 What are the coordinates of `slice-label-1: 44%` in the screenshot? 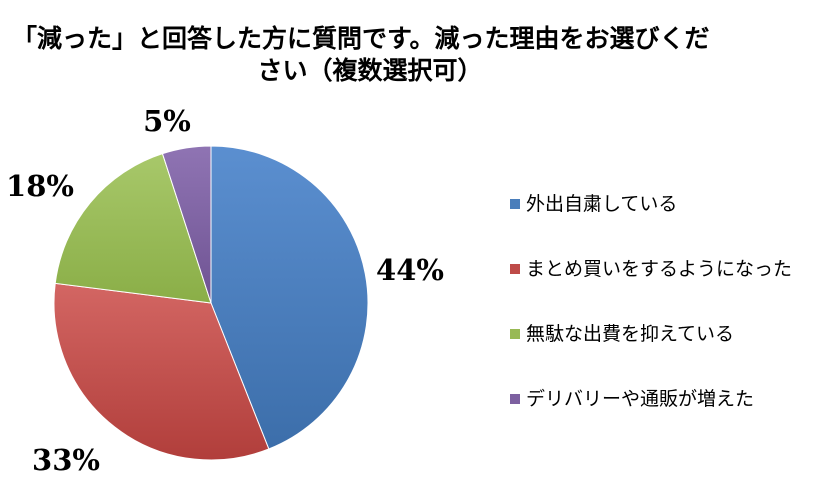 It's located at (410, 270).